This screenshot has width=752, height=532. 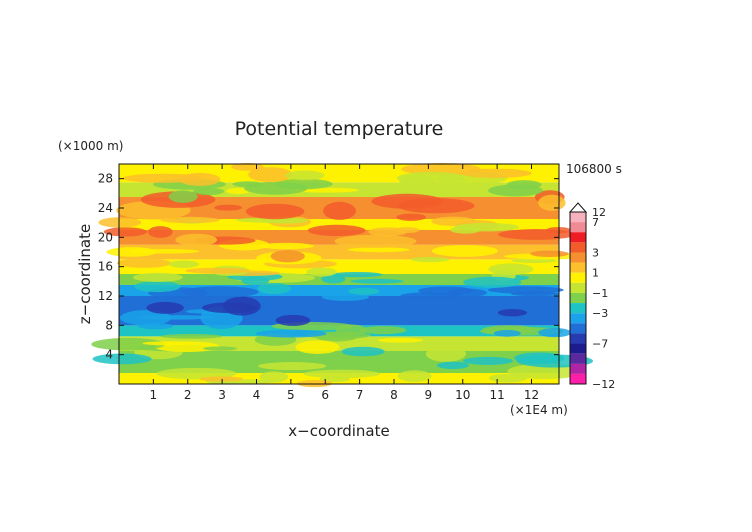 I want to click on x-tick-label: 12, so click(x=531, y=395).